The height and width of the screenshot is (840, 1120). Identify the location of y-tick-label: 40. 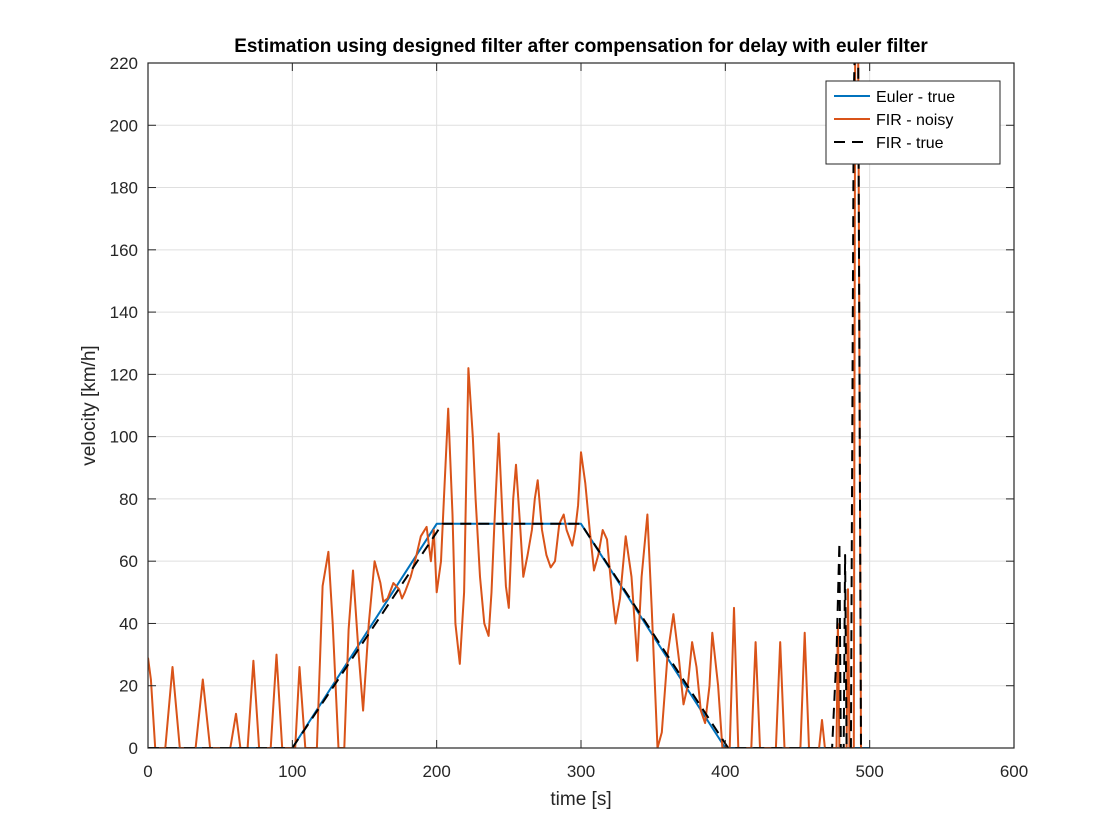
(128, 623).